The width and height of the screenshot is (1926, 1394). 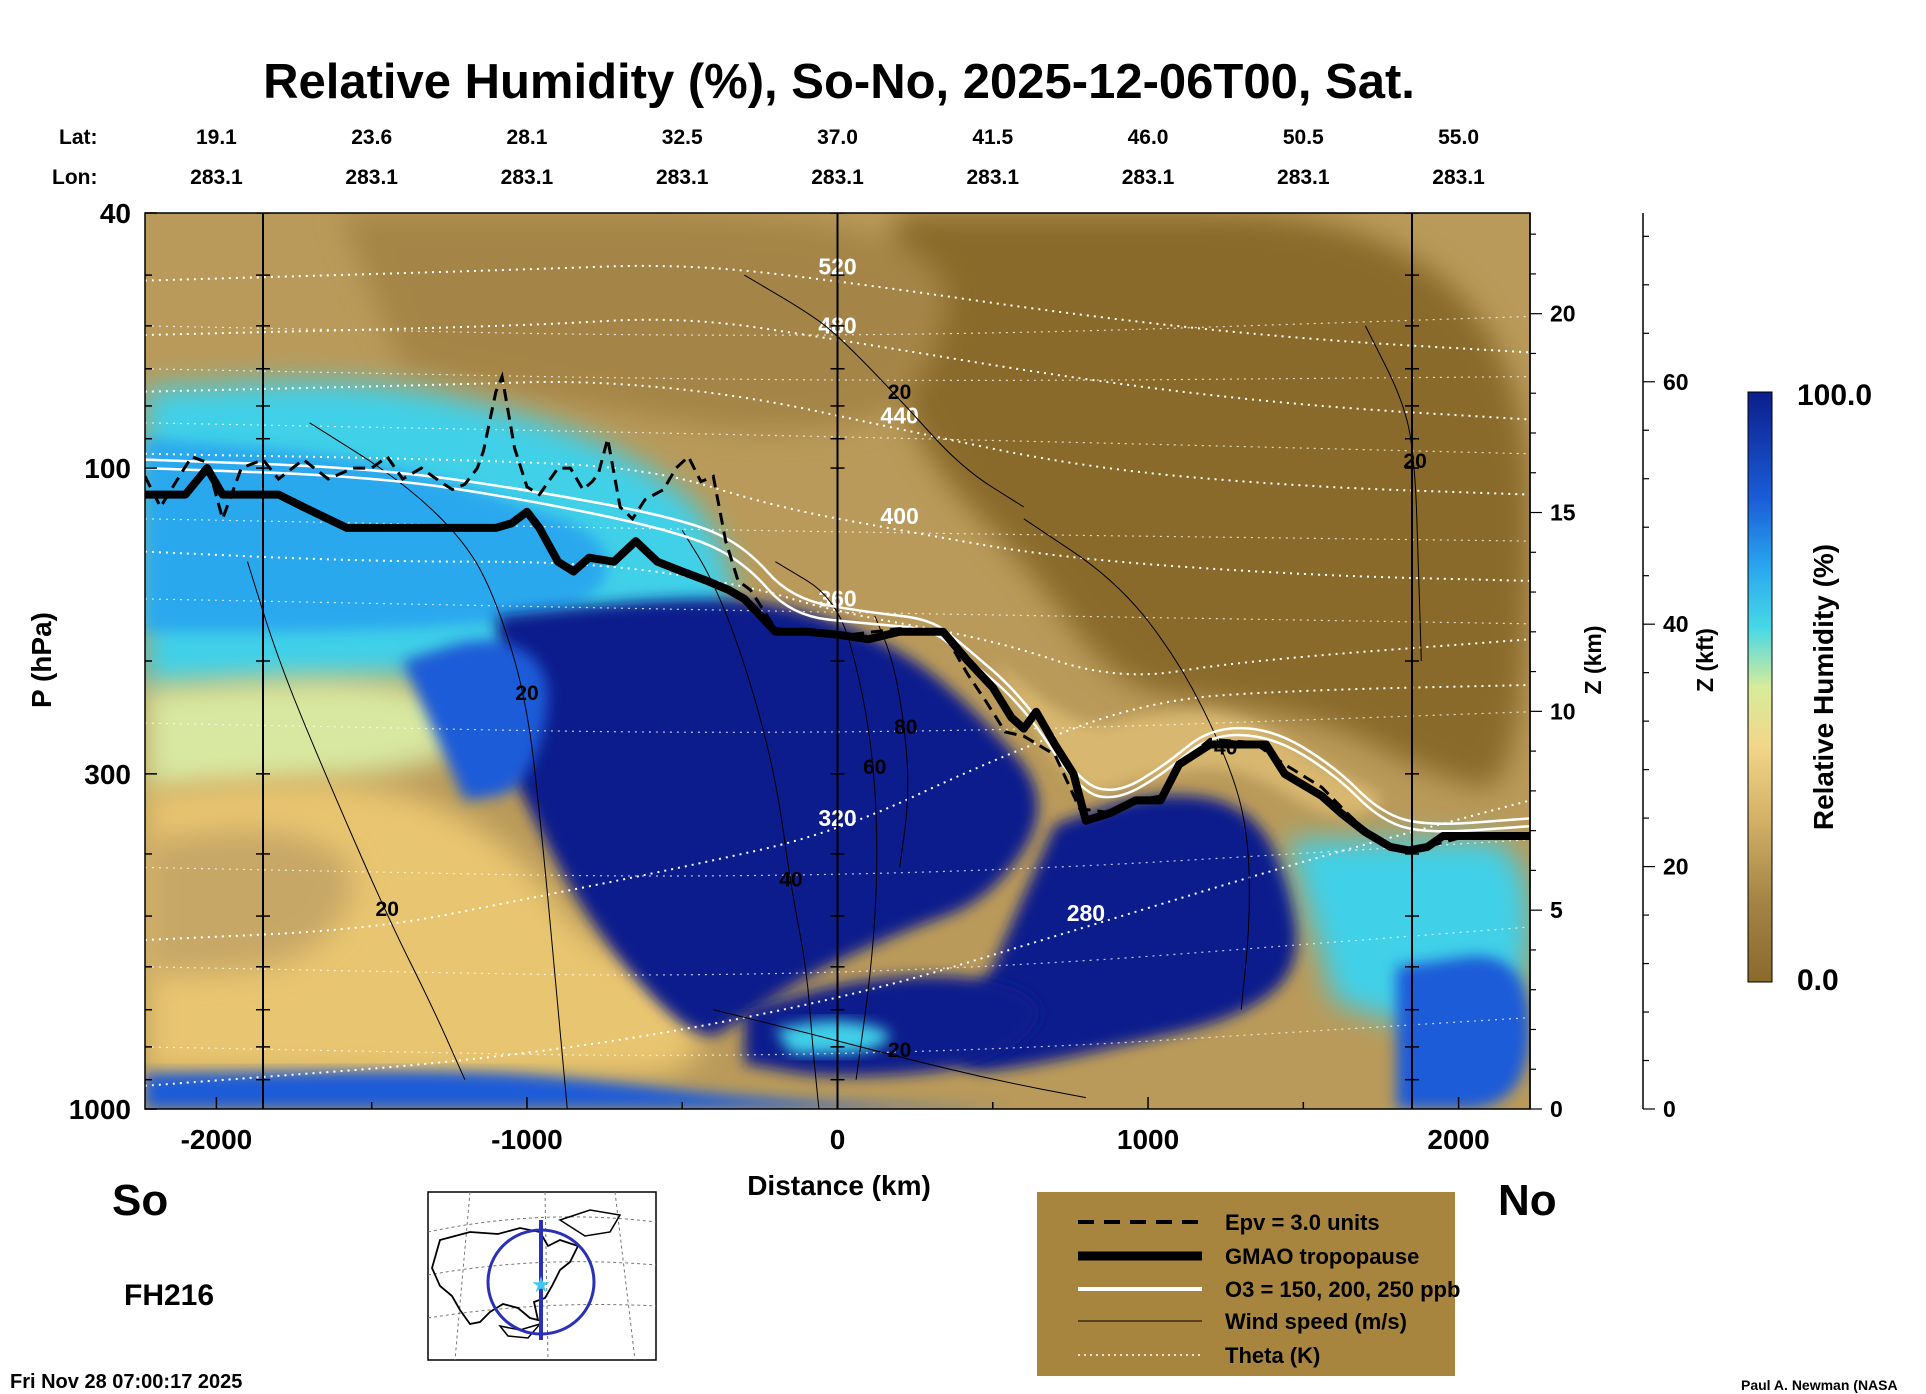 I want to click on y-axis-label: P (hPa), so click(x=41, y=660).